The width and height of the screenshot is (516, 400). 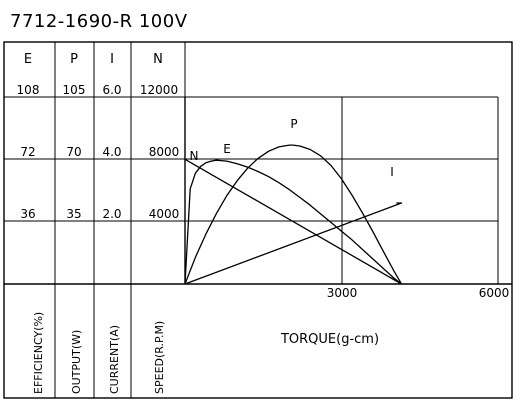 I want to click on column-headers: E P I N, so click(x=93, y=59).